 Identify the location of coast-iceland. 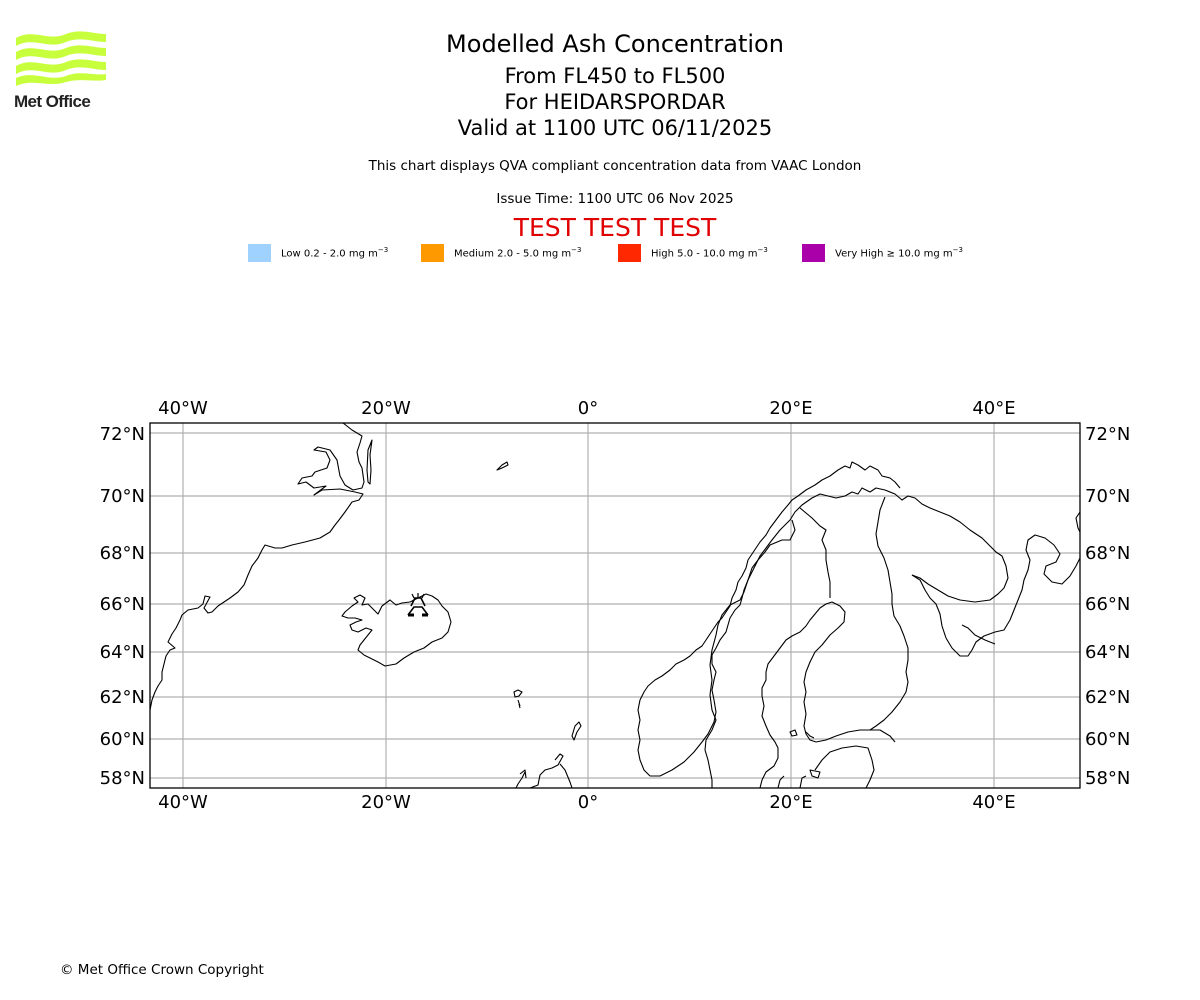
(396, 630).